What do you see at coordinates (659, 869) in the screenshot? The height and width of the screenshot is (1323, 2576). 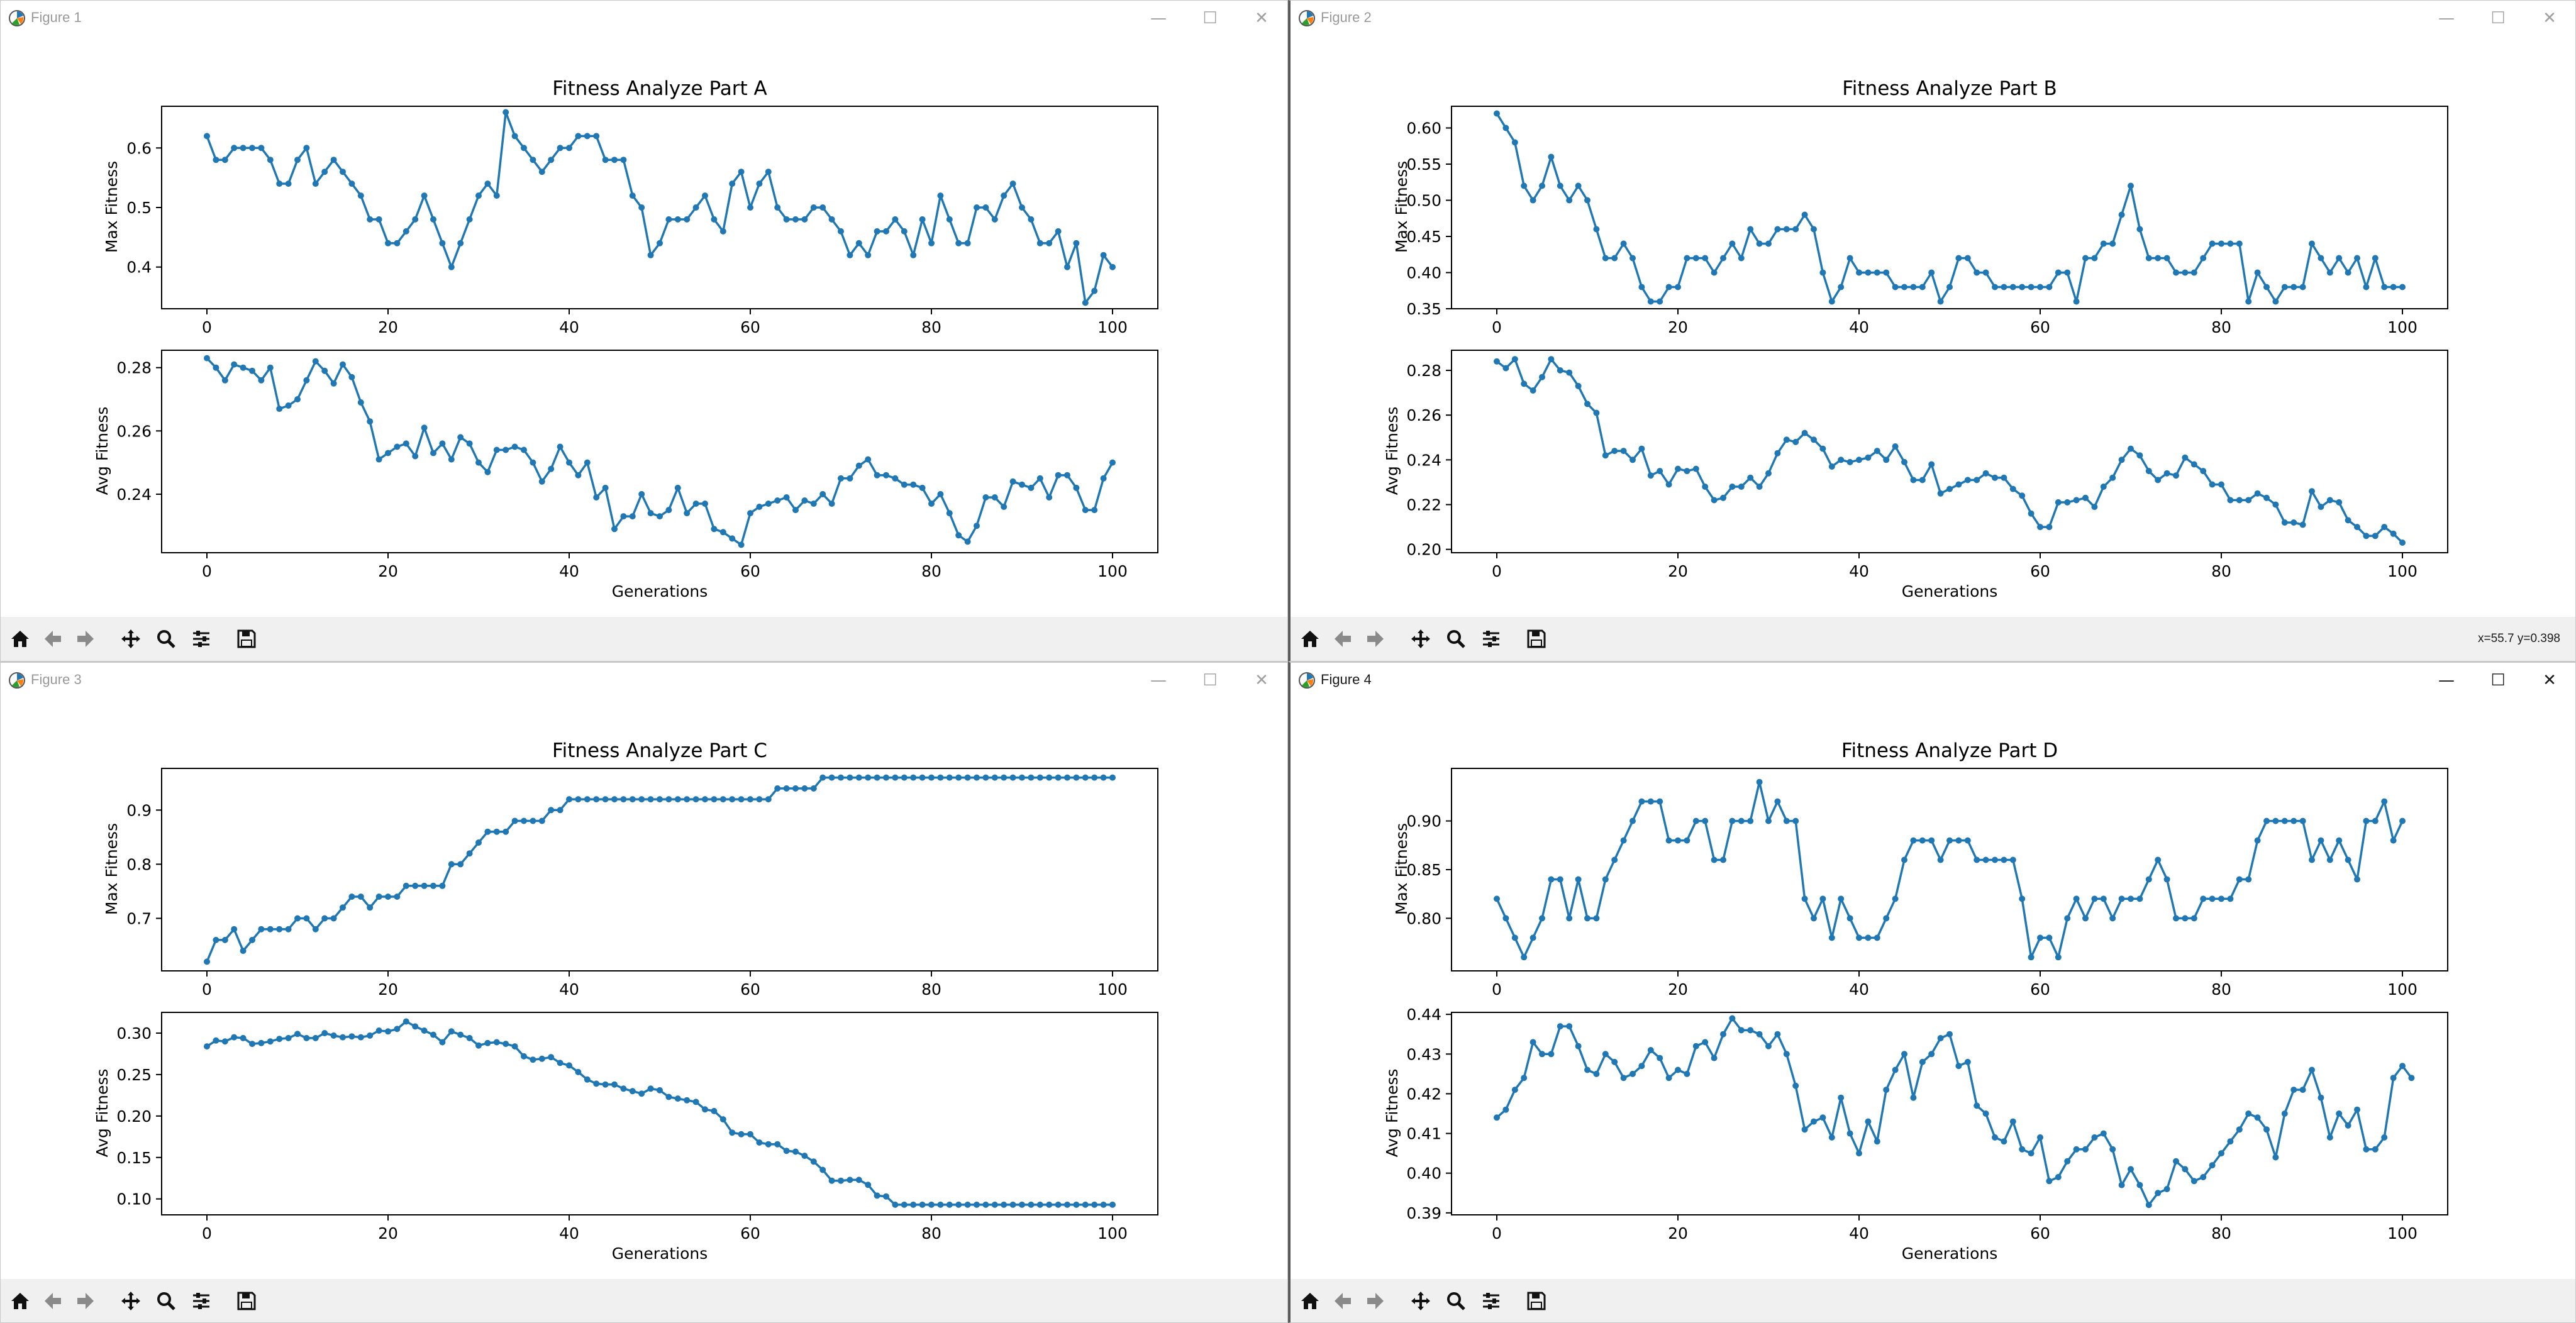 I see `axes-frame` at bounding box center [659, 869].